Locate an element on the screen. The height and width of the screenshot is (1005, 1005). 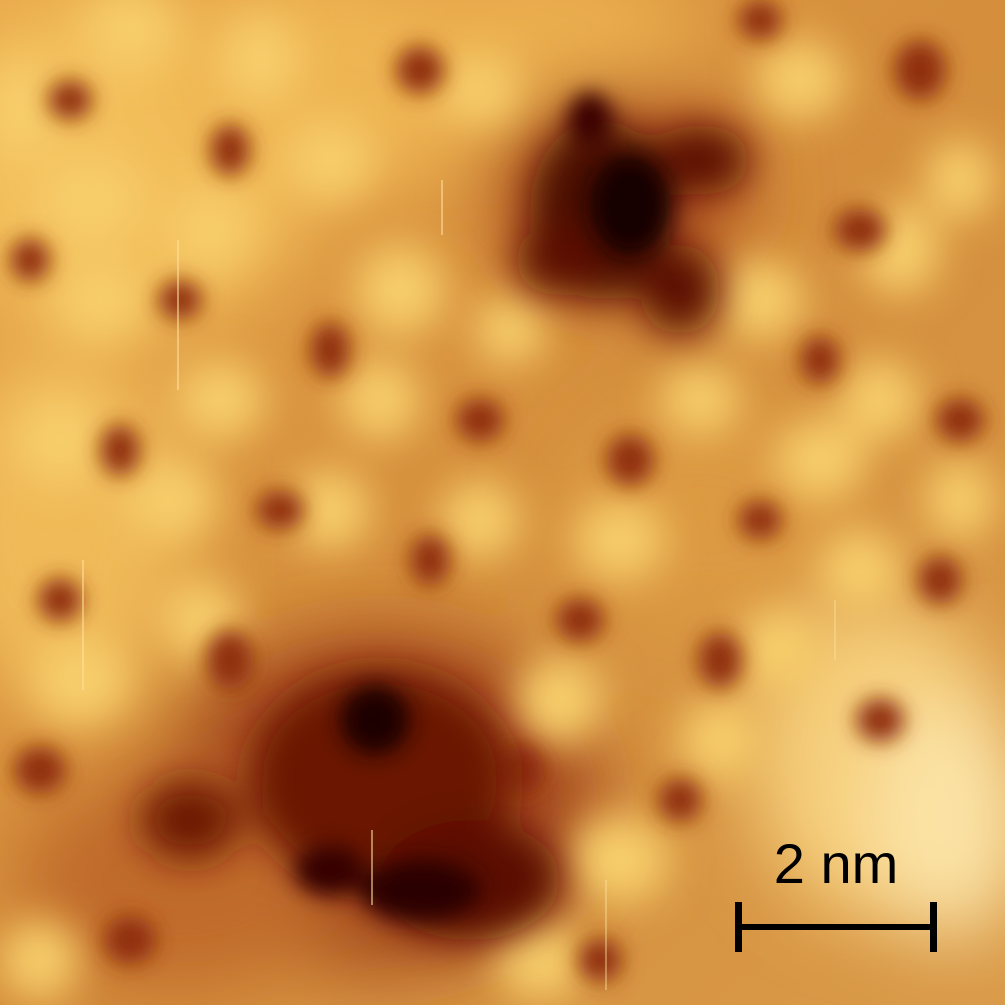
scale-bar-label: 2 nm is located at coordinates (836, 863).